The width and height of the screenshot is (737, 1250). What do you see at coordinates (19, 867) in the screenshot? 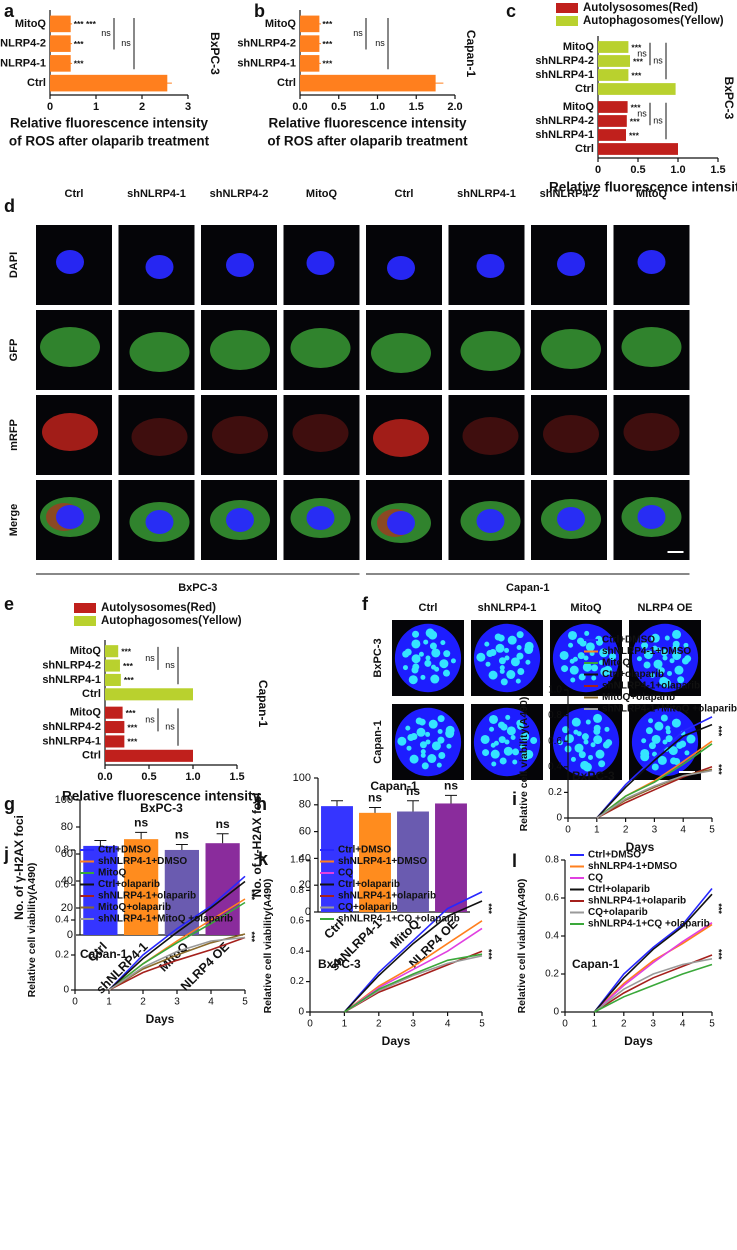
I see `y-axis-label: No. of γ-H2AX foci` at bounding box center [19, 867].